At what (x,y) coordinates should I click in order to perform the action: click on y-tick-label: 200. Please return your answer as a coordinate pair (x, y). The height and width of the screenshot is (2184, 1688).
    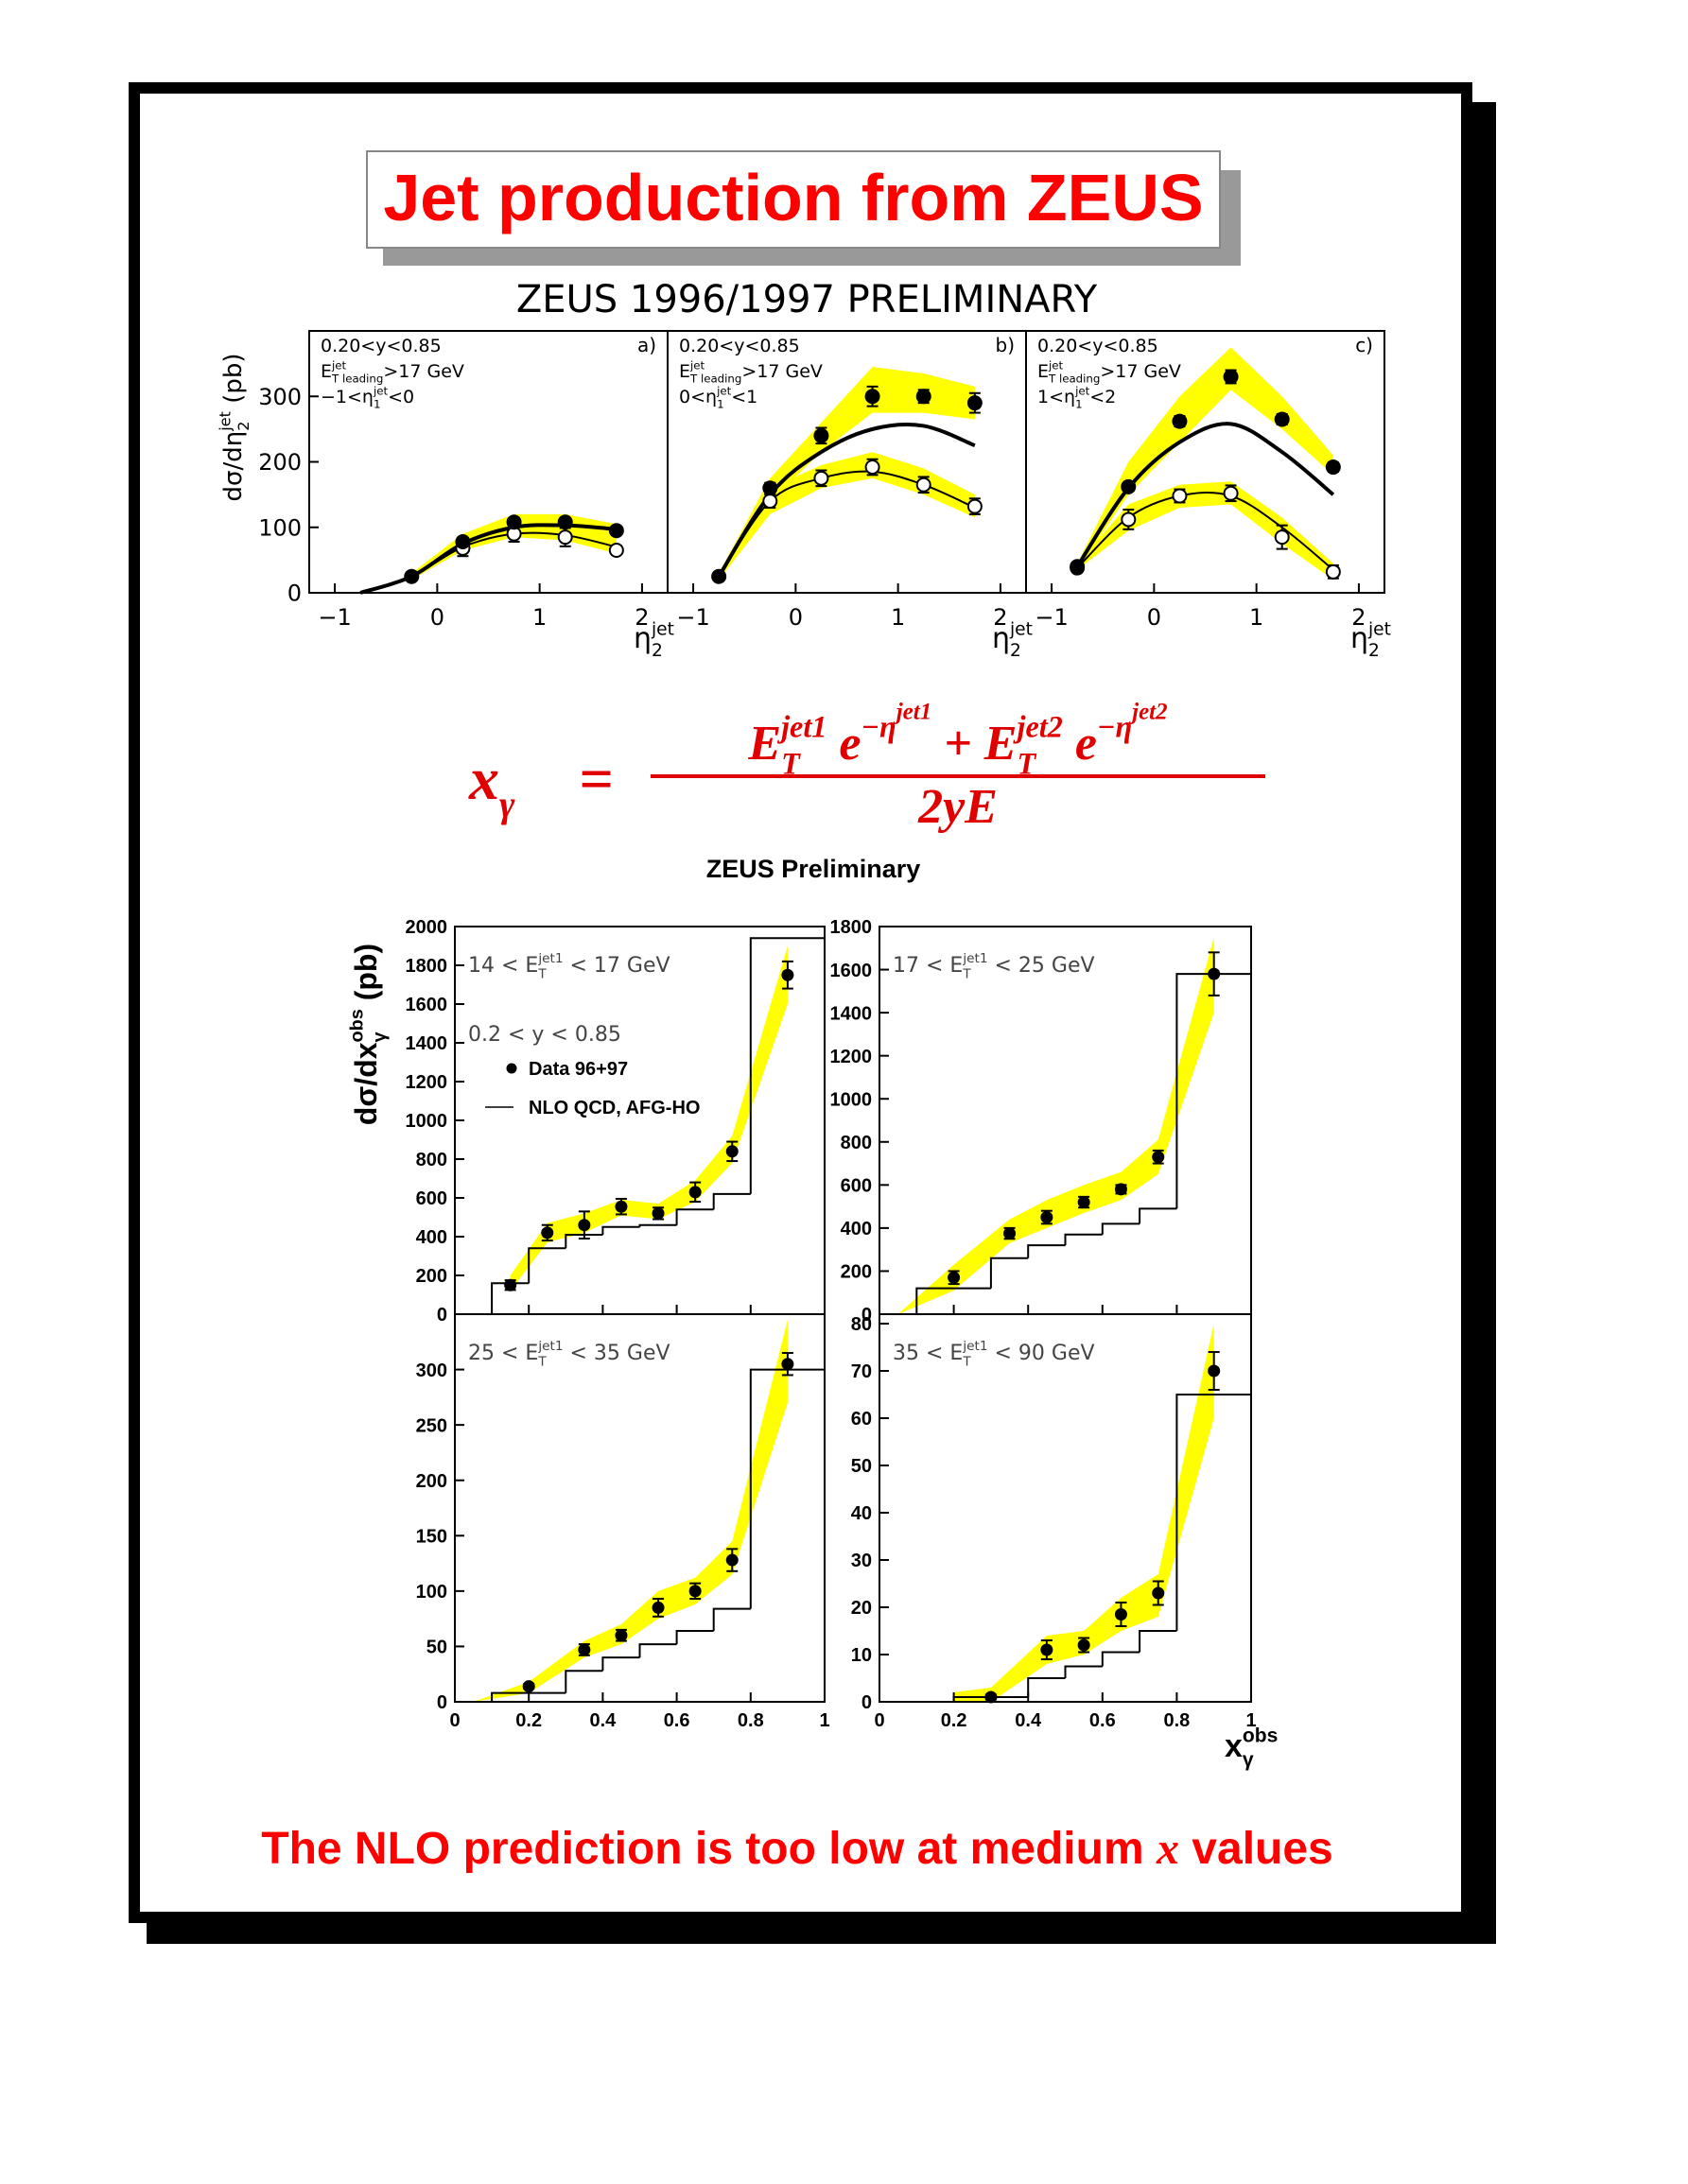
    Looking at the image, I should click on (856, 1272).